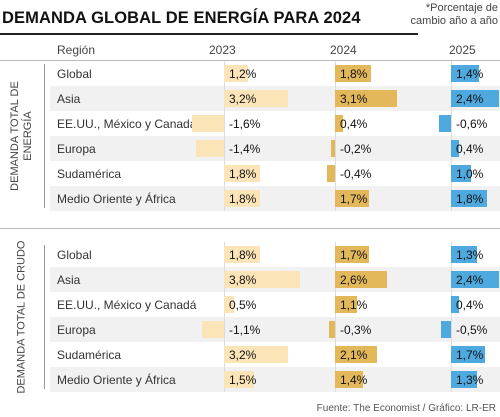  I want to click on value-label: -1,1%, so click(245, 330).